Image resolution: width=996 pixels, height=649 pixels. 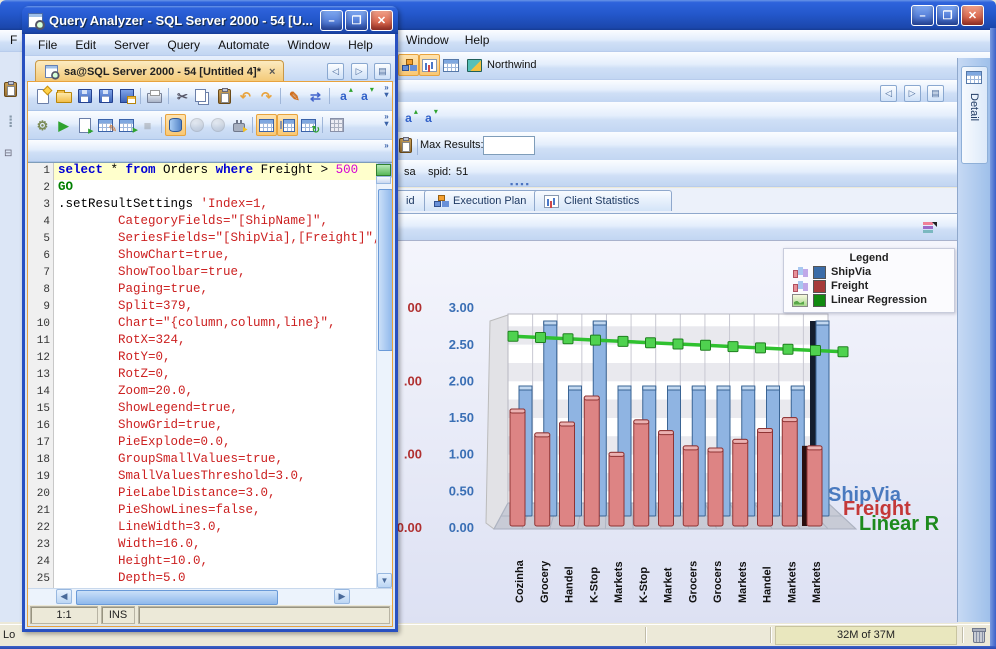 I want to click on print-button, so click(x=154, y=96).